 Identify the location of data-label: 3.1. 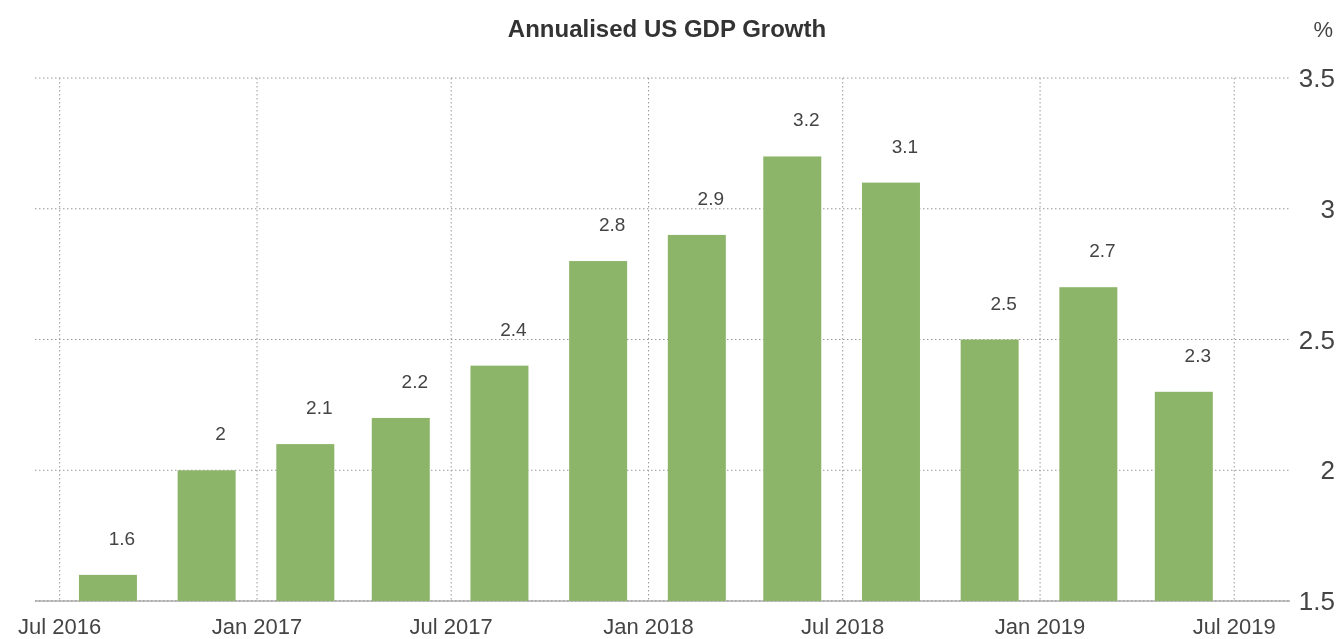
(905, 146).